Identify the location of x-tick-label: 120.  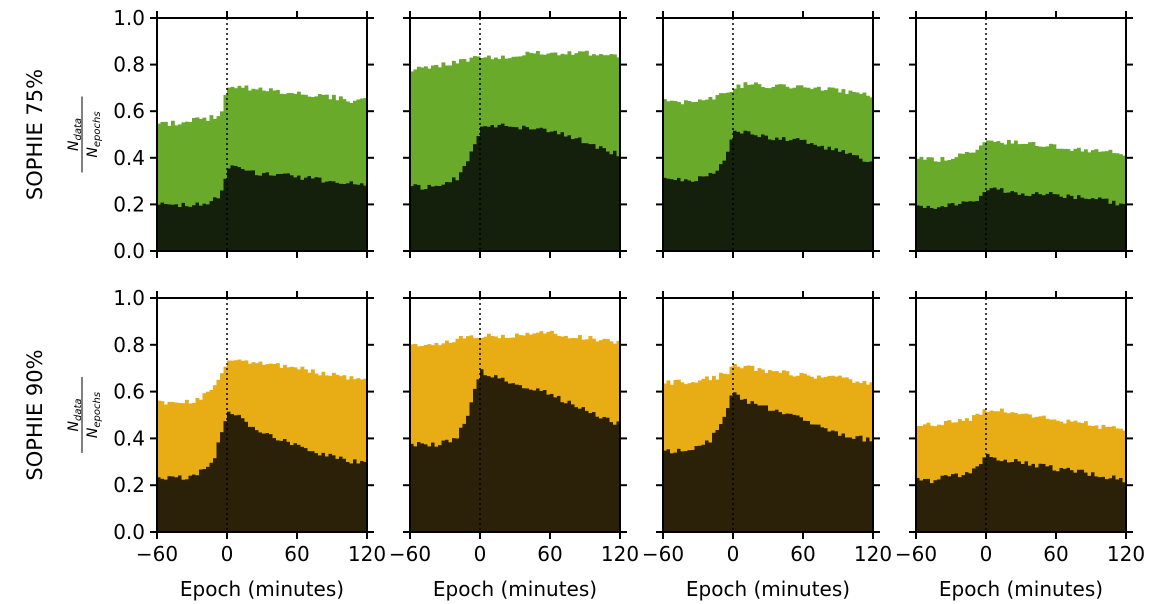
(367, 554).